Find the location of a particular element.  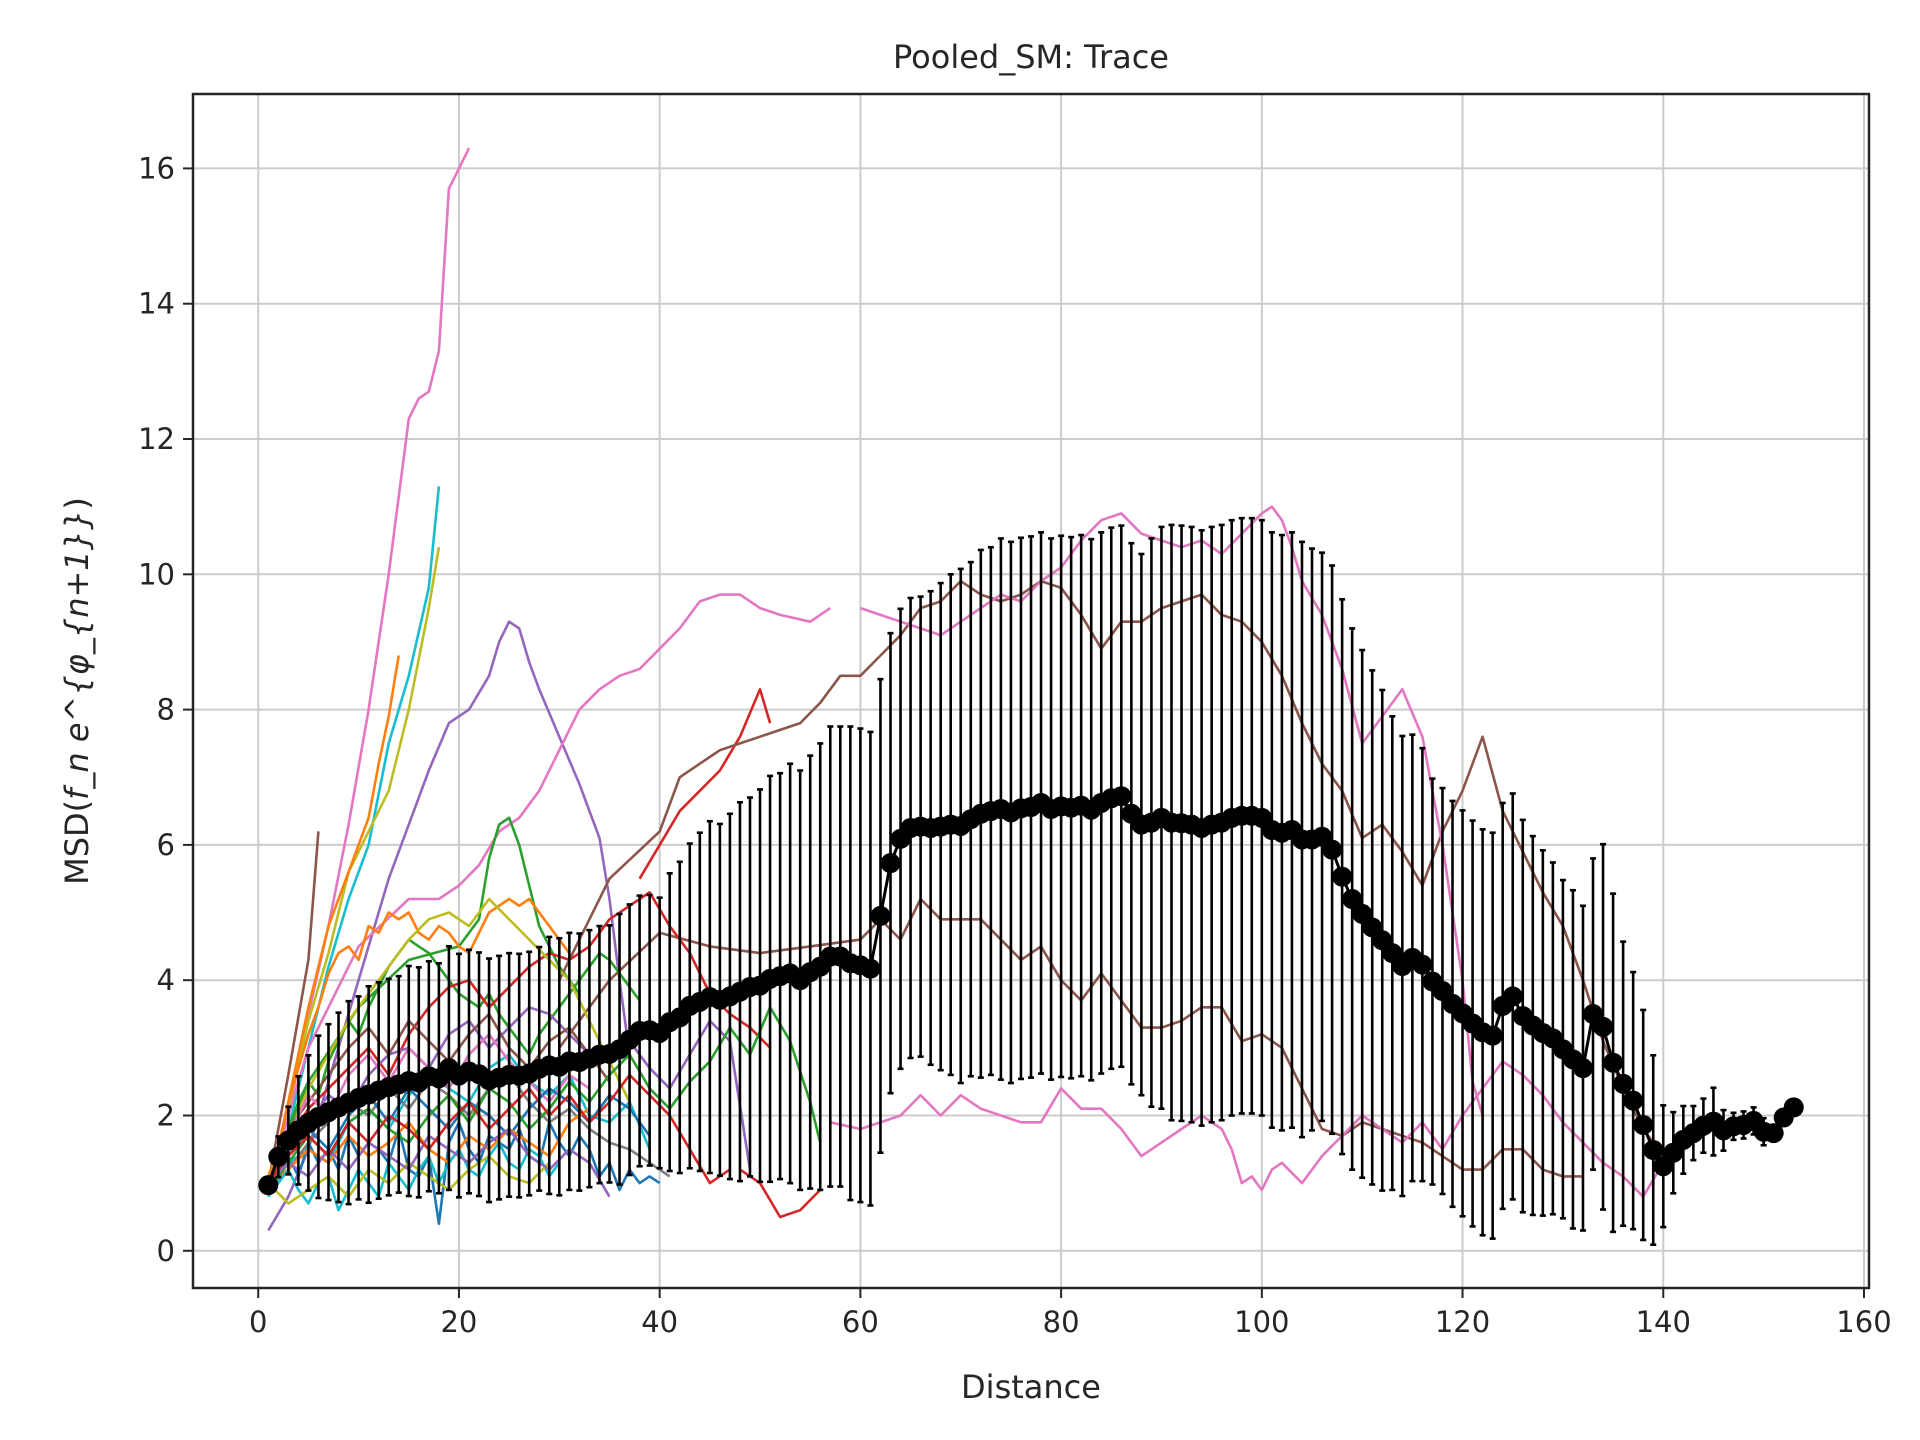

y-tick-label: 2 is located at coordinates (166, 1115).